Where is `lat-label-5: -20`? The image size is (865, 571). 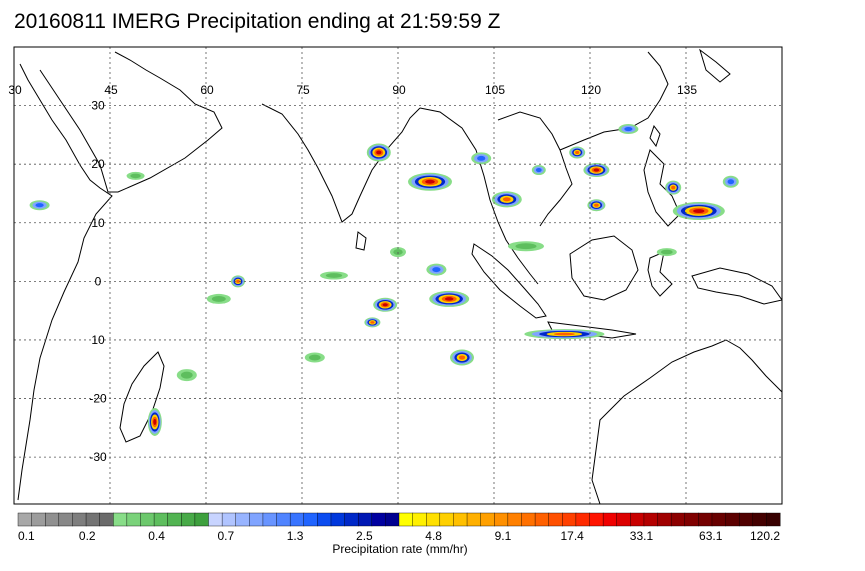 lat-label-5: -20 is located at coordinates (98, 399).